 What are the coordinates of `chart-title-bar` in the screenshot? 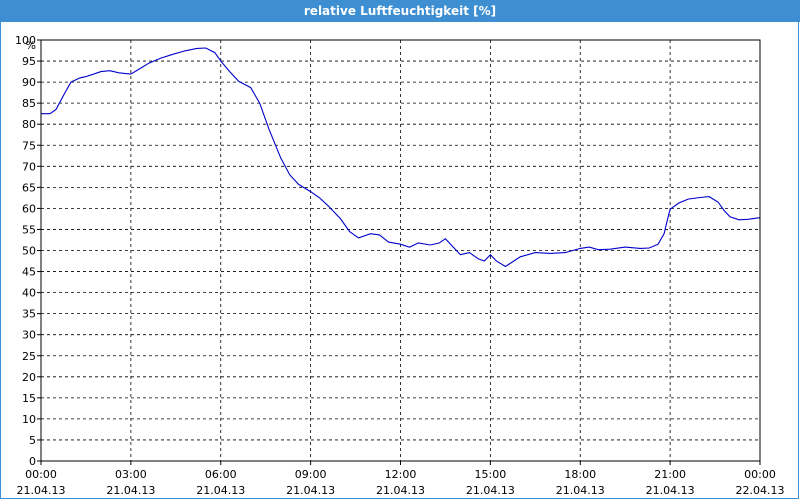 It's located at (400, 11).